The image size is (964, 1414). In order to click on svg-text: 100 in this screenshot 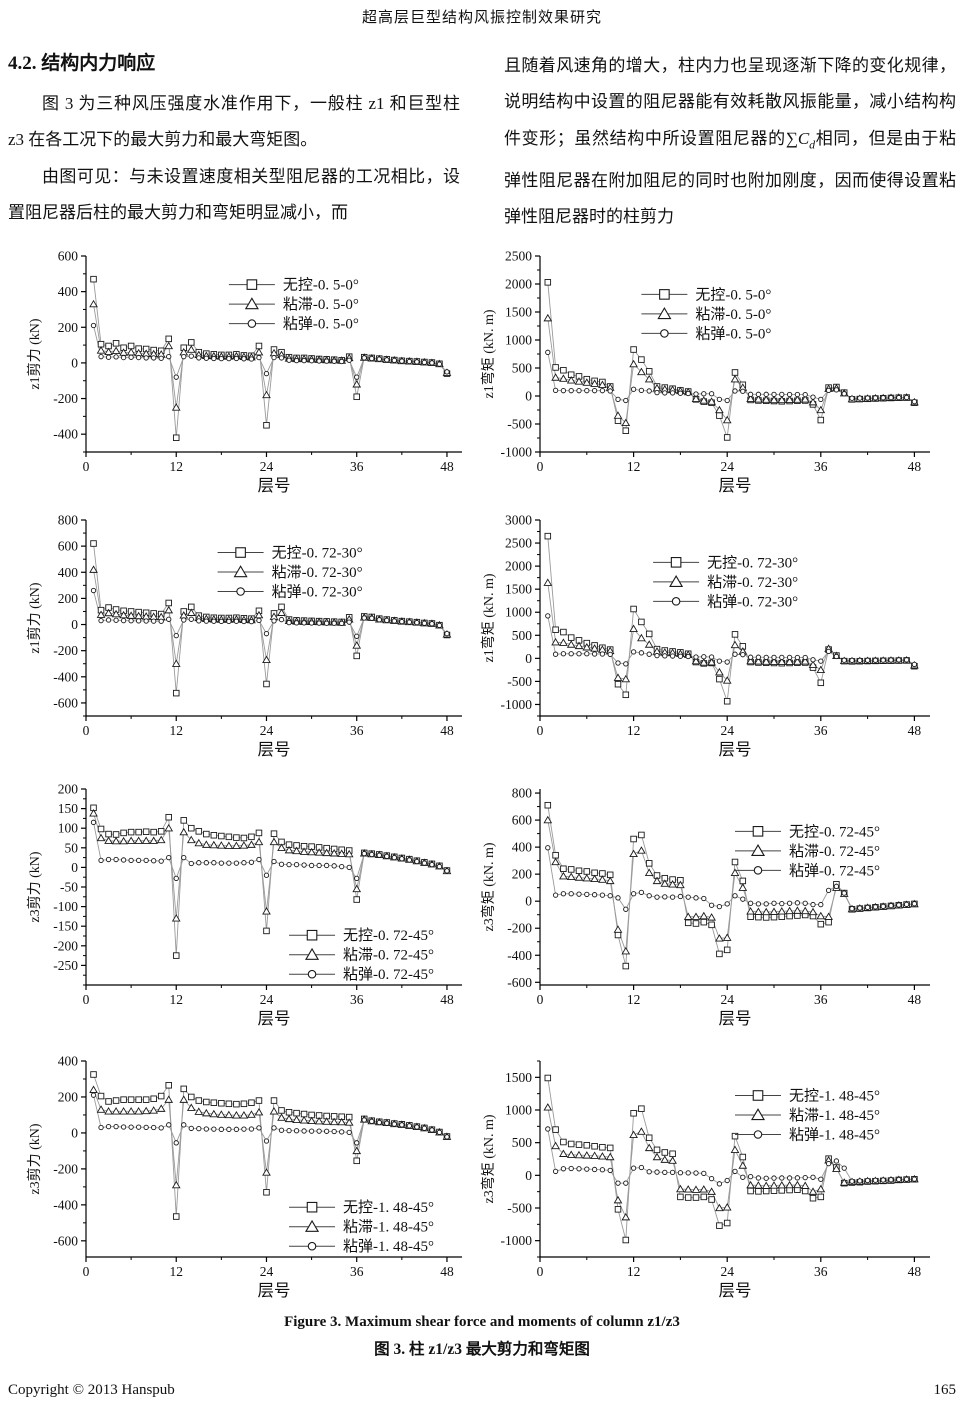, I will do `click(68, 828)`.